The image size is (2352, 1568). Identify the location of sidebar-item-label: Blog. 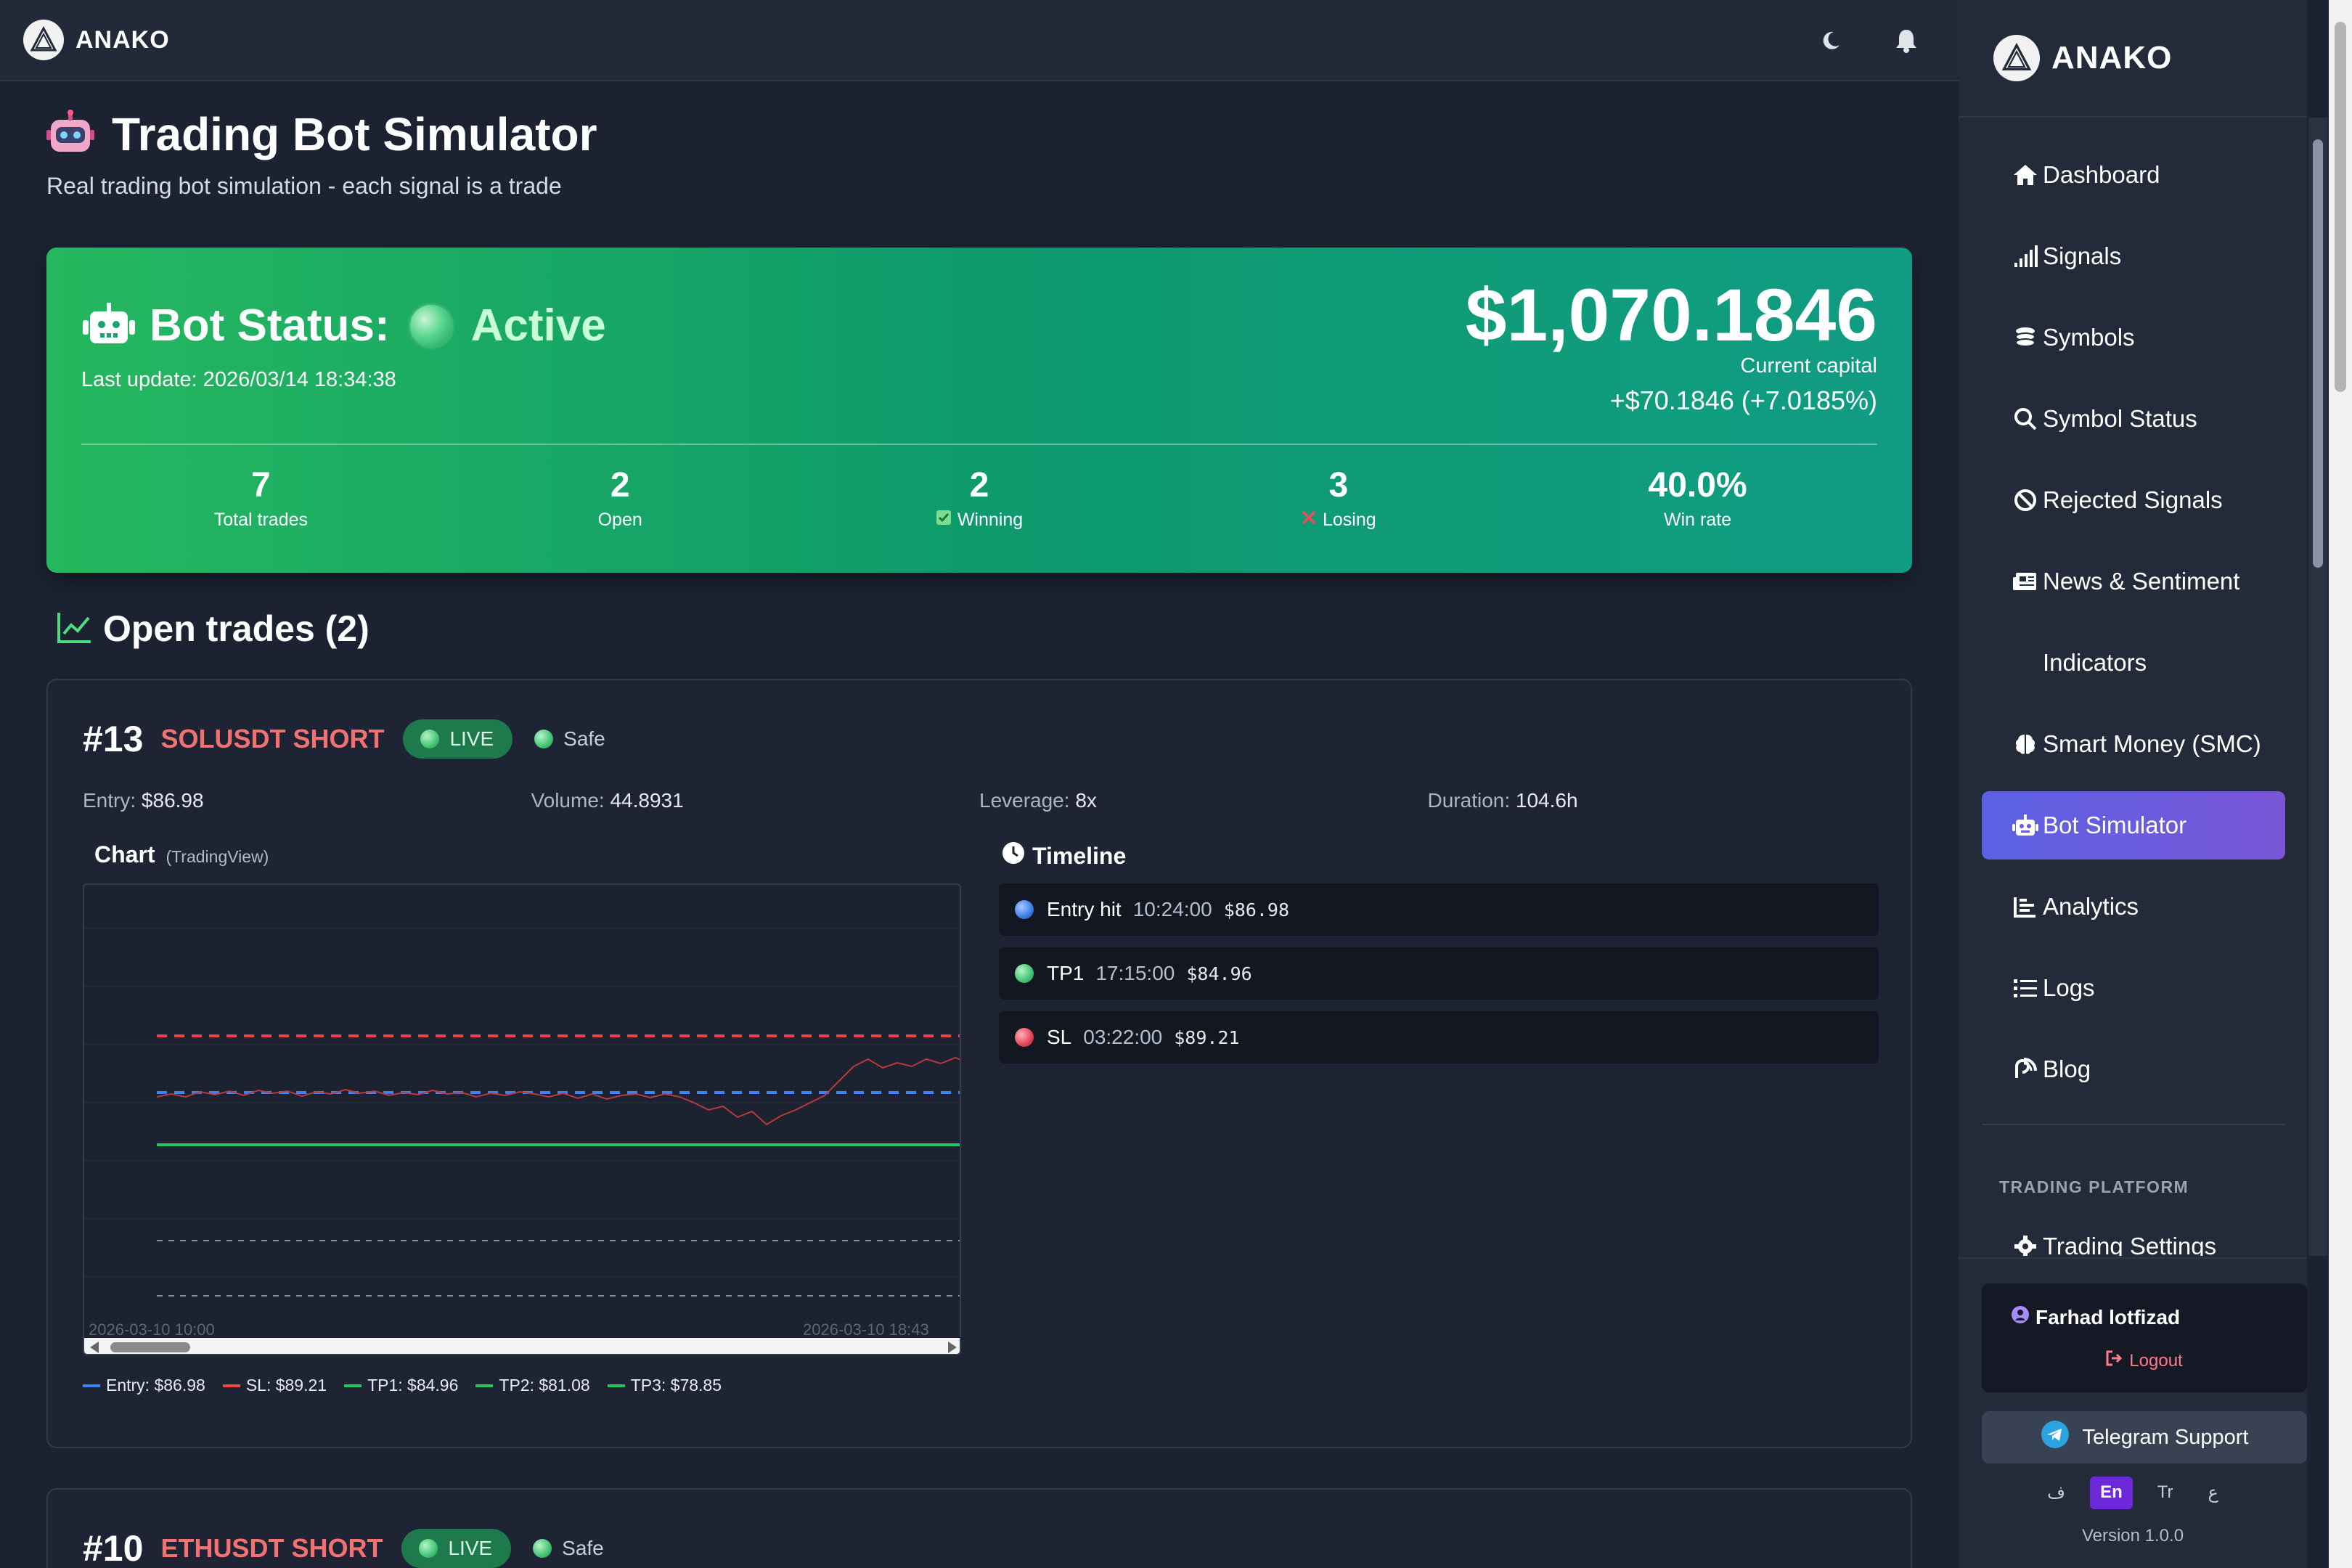
(2067, 1069).